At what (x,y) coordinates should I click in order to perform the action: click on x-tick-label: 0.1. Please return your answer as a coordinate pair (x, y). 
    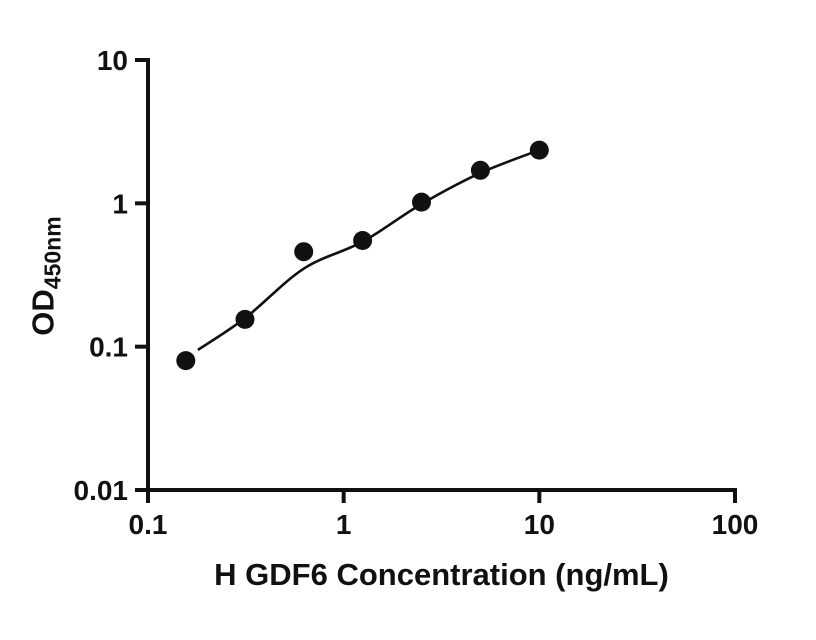
    Looking at the image, I should click on (148, 524).